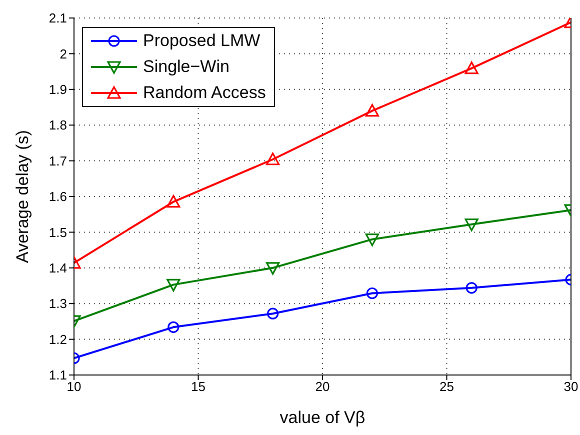 The height and width of the screenshot is (435, 580). What do you see at coordinates (57, 304) in the screenshot?
I see `y-tick-label: 1.3` at bounding box center [57, 304].